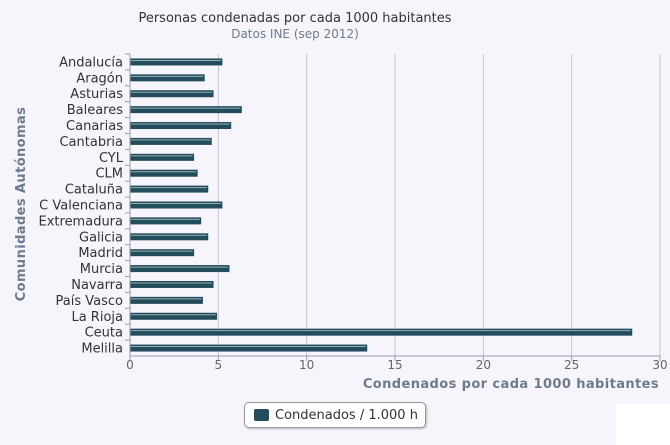 Image resolution: width=670 pixels, height=445 pixels. I want to click on category-label: Aragón, so click(99, 78).